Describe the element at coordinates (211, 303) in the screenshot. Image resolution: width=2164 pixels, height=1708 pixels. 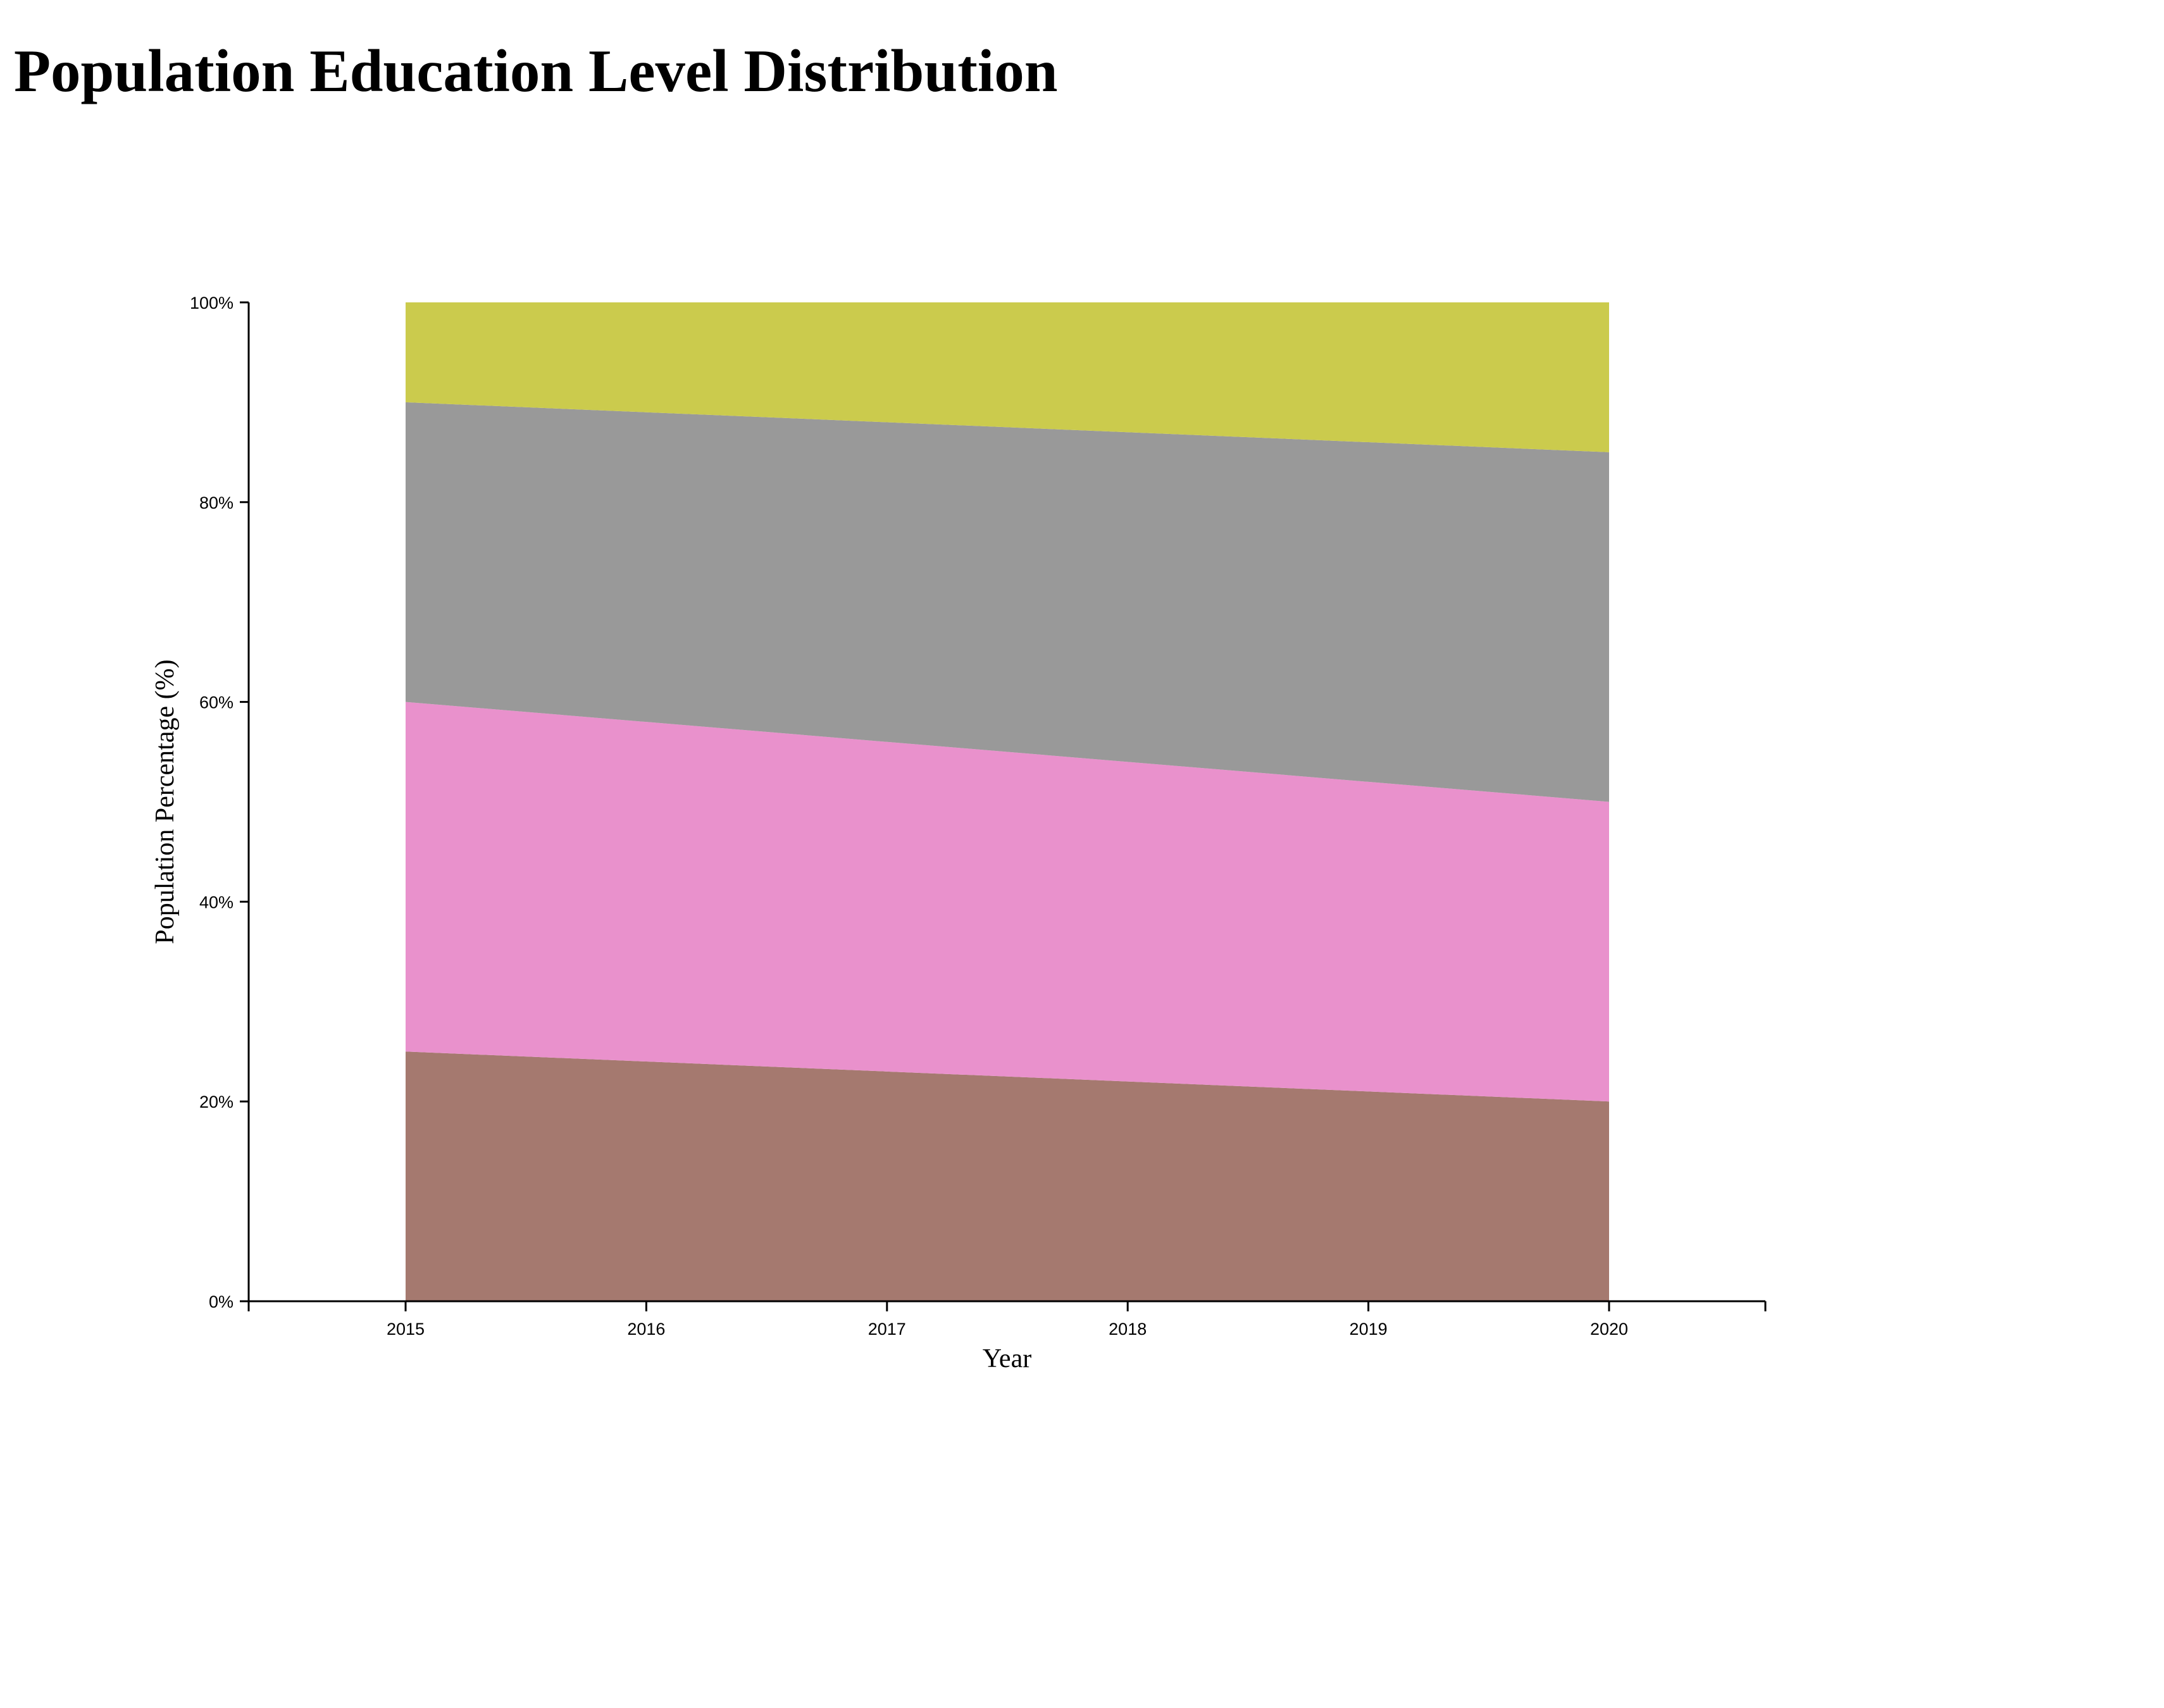
I see `y-tick-label: 100%` at that location.